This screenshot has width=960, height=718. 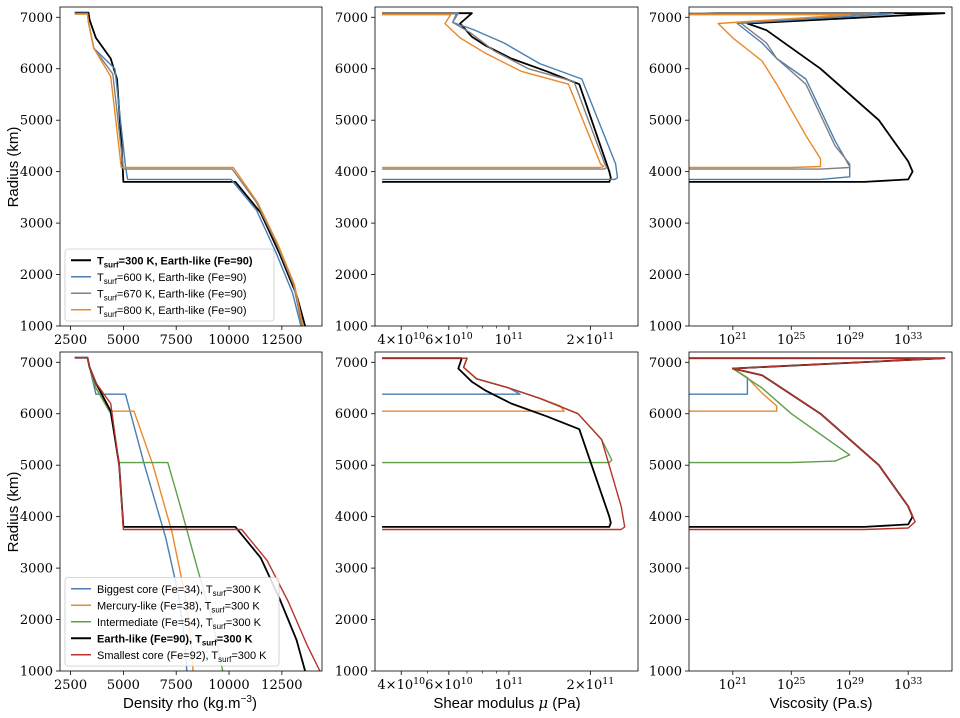 What do you see at coordinates (182, 657) in the screenshot?
I see `legend-entry: Smallest core (Fe=92), Tsurf​=300 K` at bounding box center [182, 657].